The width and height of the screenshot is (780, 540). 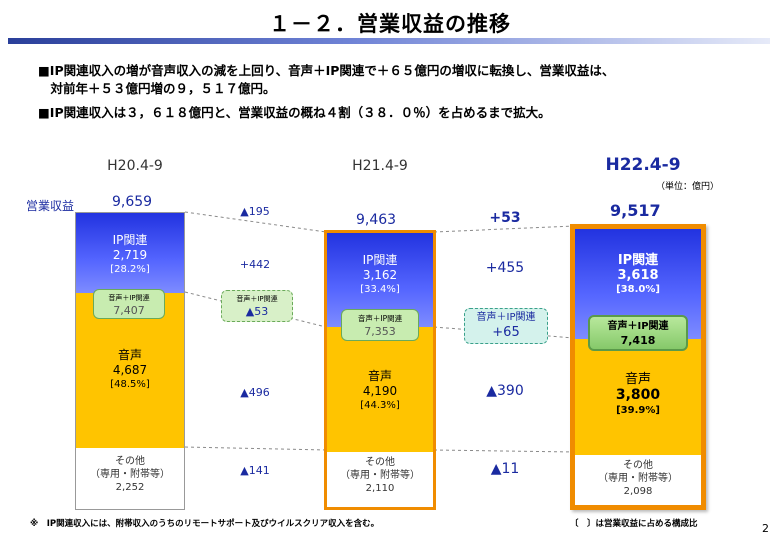 What do you see at coordinates (380, 289) in the screenshot?
I see `bar-h21-ip-share: [33.4%]` at bounding box center [380, 289].